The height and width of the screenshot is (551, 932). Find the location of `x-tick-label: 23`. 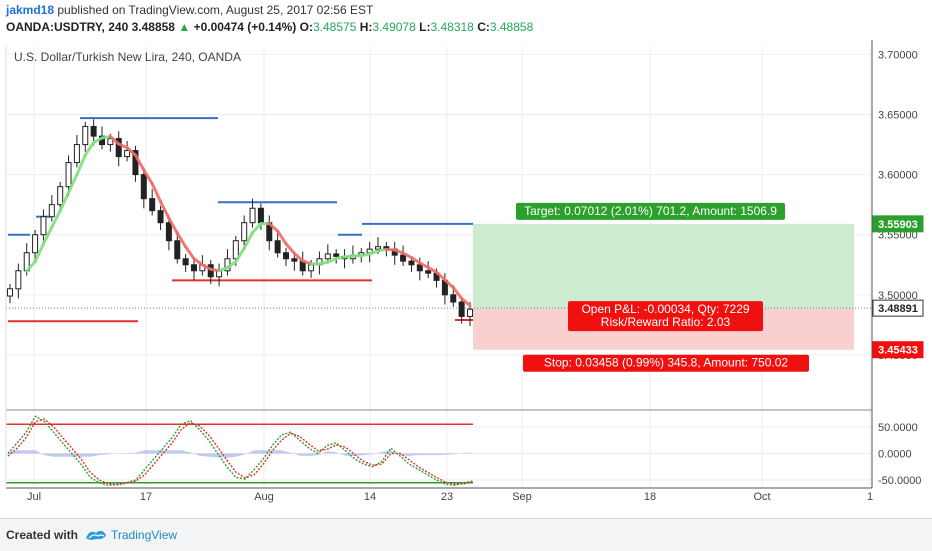

x-tick-label: 23 is located at coordinates (447, 497).